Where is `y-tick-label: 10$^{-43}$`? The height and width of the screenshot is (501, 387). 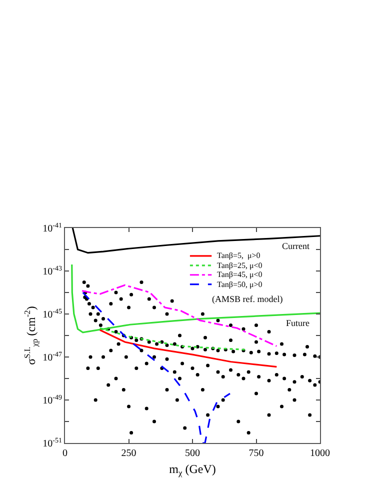 y-tick-label: 10$^{-43}$ is located at coordinates (52, 271).